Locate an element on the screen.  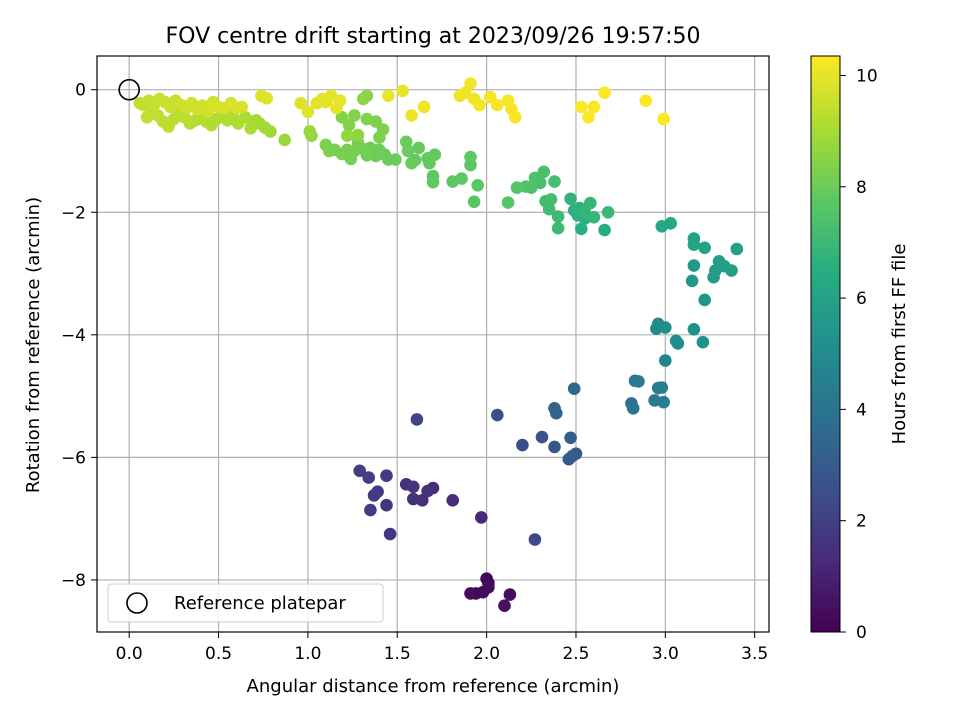
y-tick-label: −2 is located at coordinates (73, 213).